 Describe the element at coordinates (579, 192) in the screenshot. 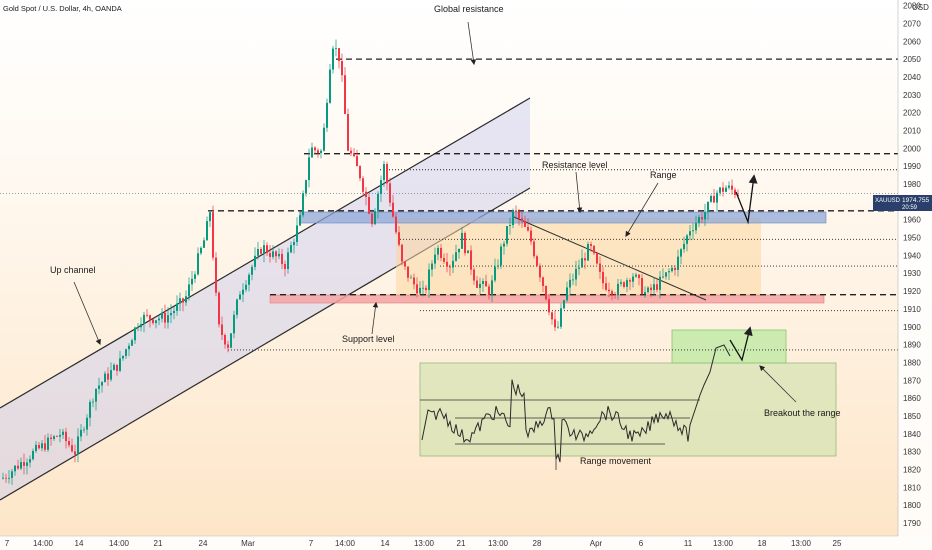

I see `resistance-arrow` at that location.